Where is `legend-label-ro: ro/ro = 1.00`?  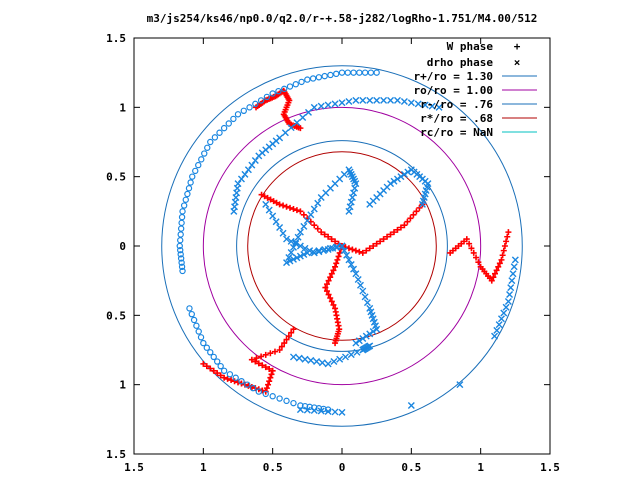 legend-label-ro: ro/ro = 1.00 is located at coordinates (453, 90).